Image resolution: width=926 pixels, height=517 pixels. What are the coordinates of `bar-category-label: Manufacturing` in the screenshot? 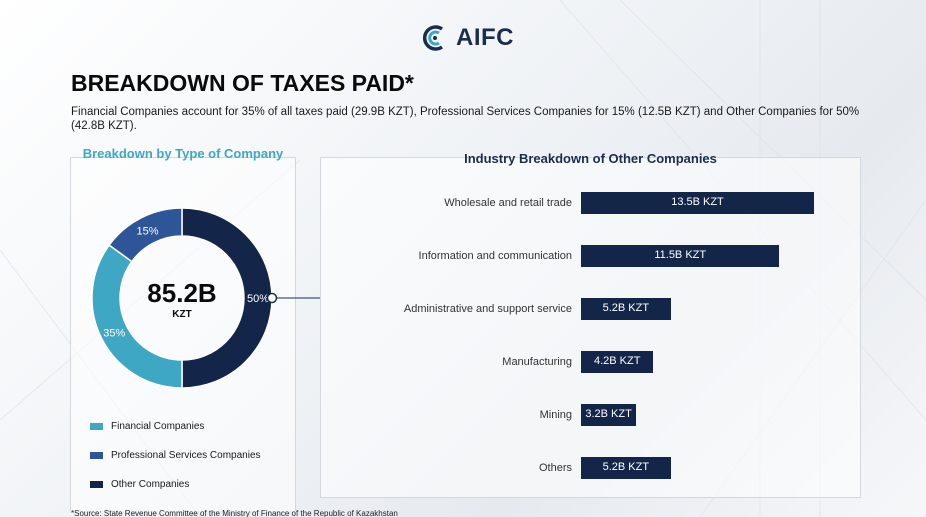 It's located at (537, 362).